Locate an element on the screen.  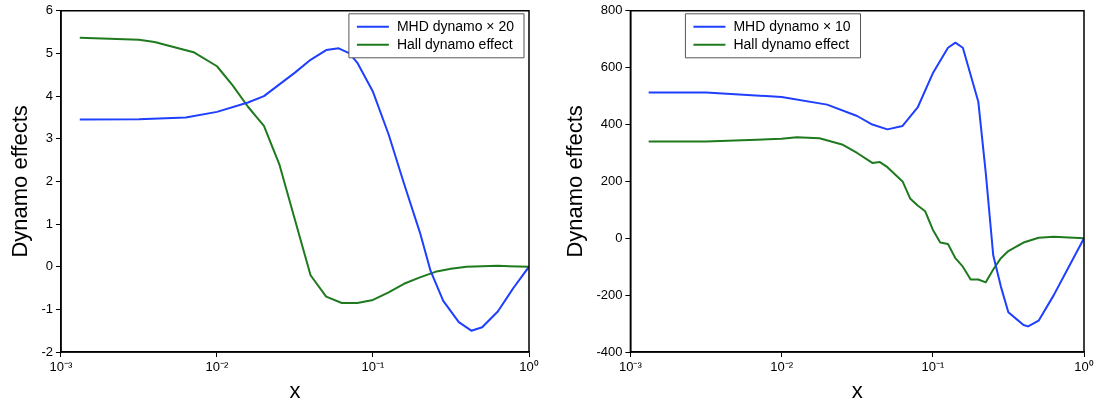
y-tick-label: -1 is located at coordinates (47, 308).